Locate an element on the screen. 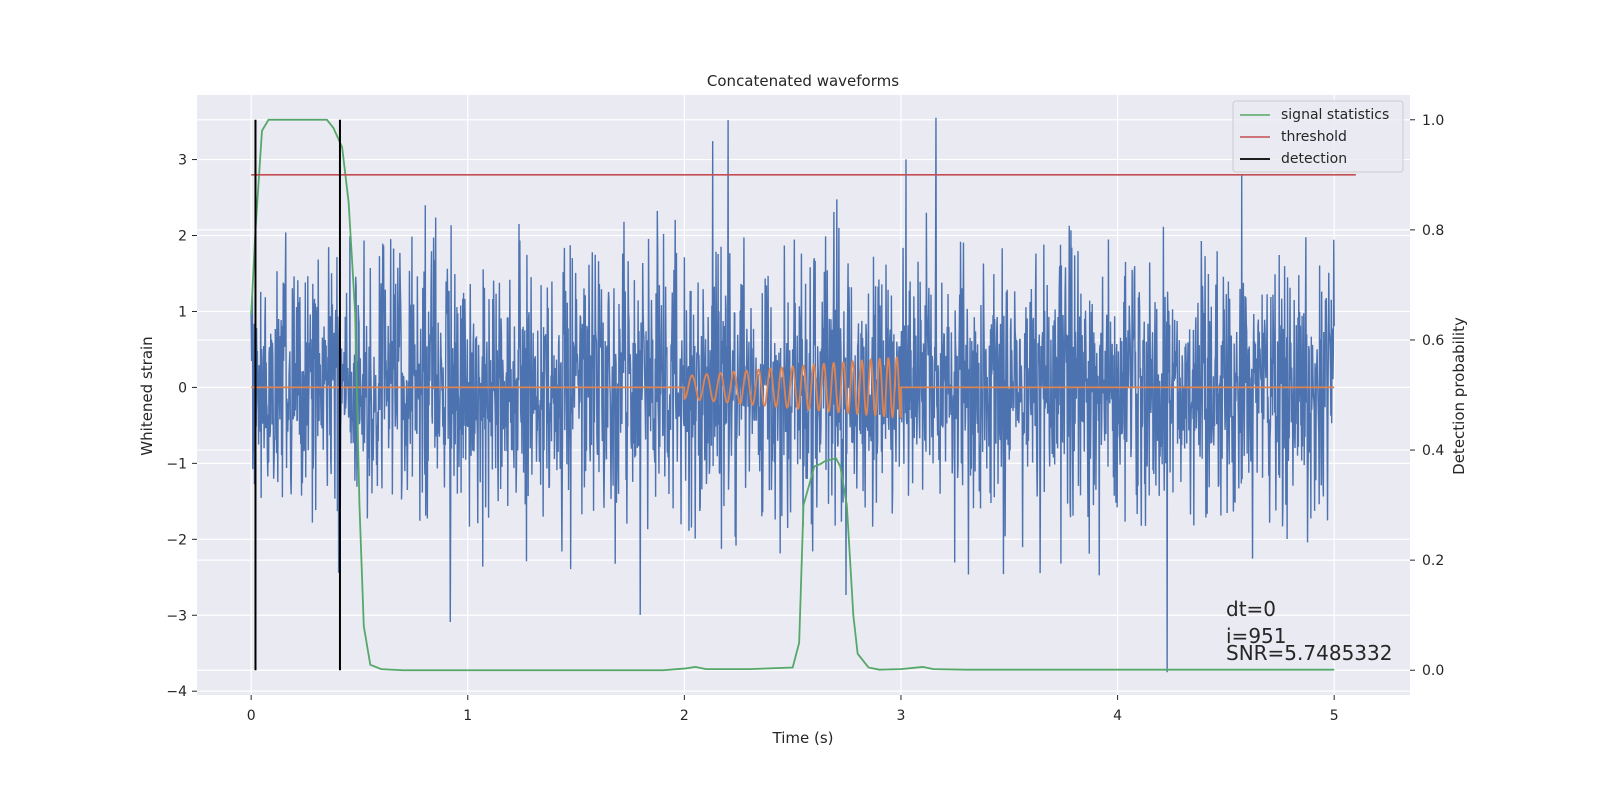  x-tick-label: 4 is located at coordinates (1117, 716).